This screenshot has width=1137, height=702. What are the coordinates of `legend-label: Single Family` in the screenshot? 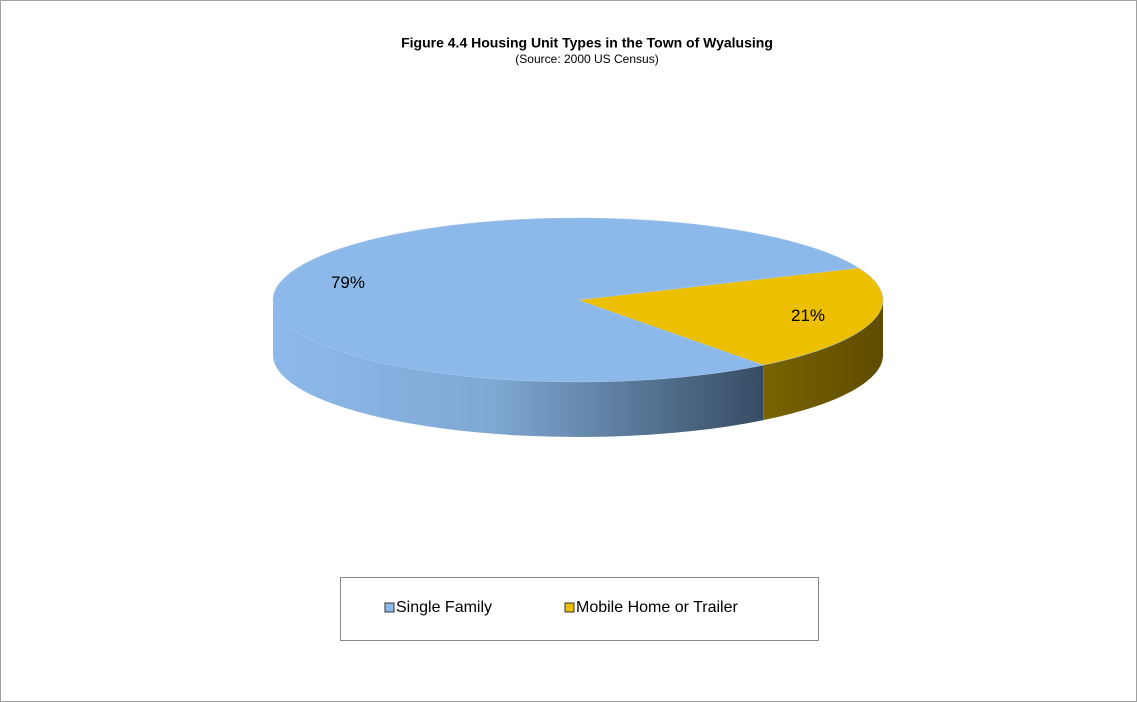 It's located at (444, 607).